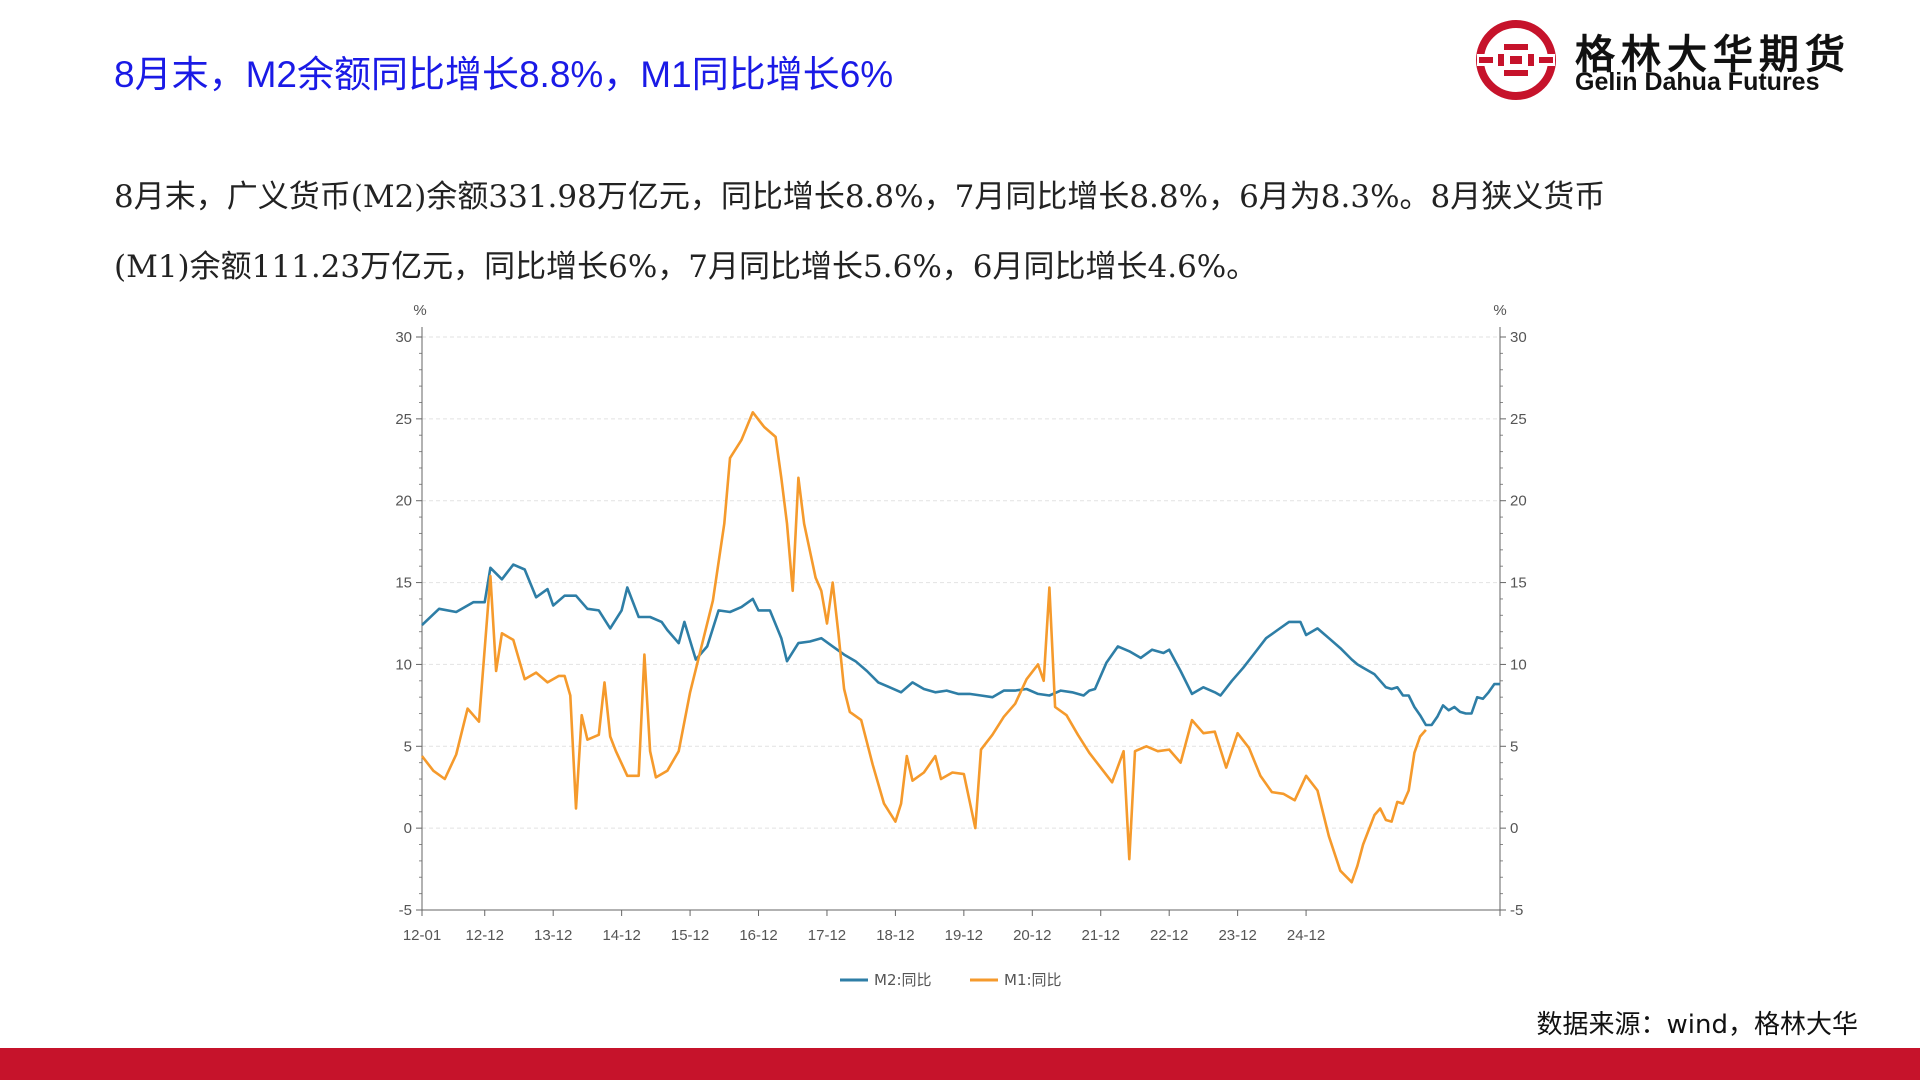 The height and width of the screenshot is (1080, 1920). Describe the element at coordinates (553, 935) in the screenshot. I see `x-tick-label: 13-12` at that location.